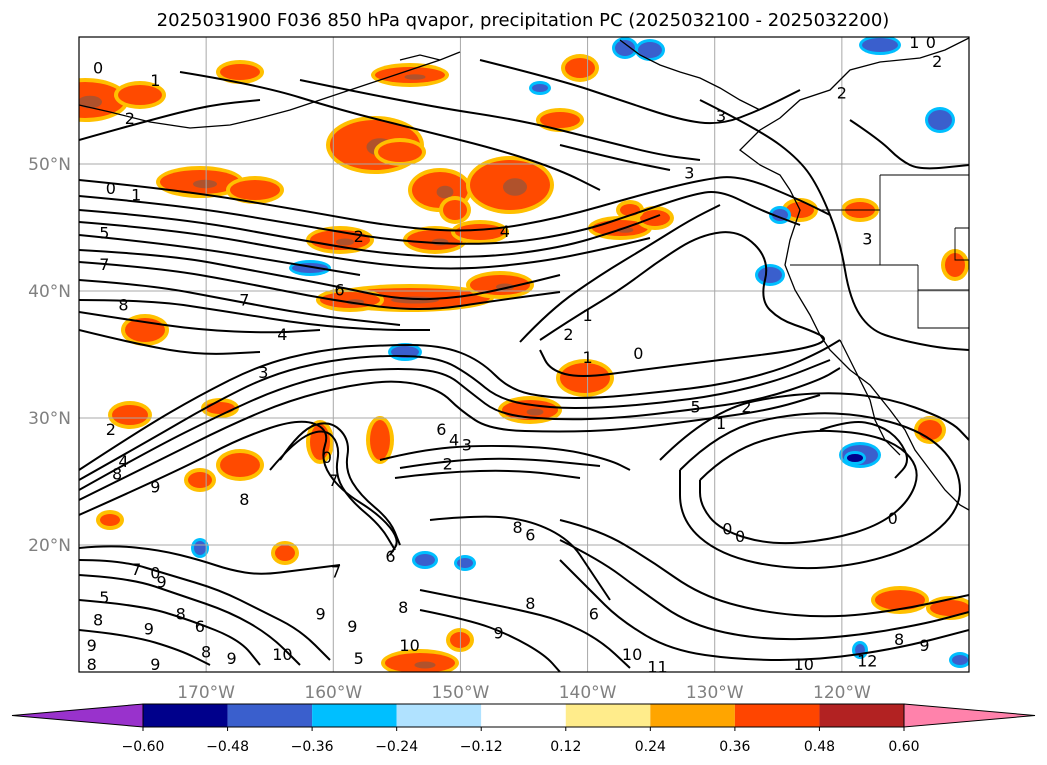 This screenshot has width=1047, height=765. Describe the element at coordinates (961, 244) in the screenshot. I see `state-border` at that location.